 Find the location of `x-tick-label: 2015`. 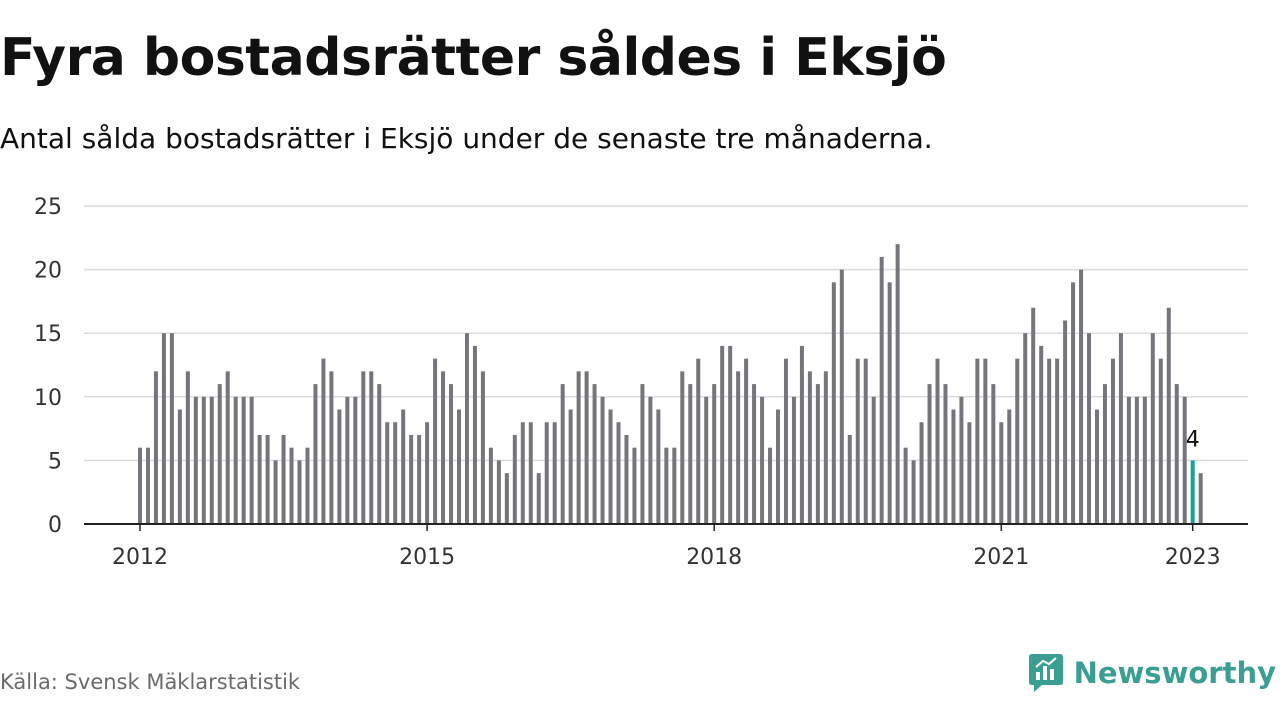

x-tick-label: 2015 is located at coordinates (427, 557).